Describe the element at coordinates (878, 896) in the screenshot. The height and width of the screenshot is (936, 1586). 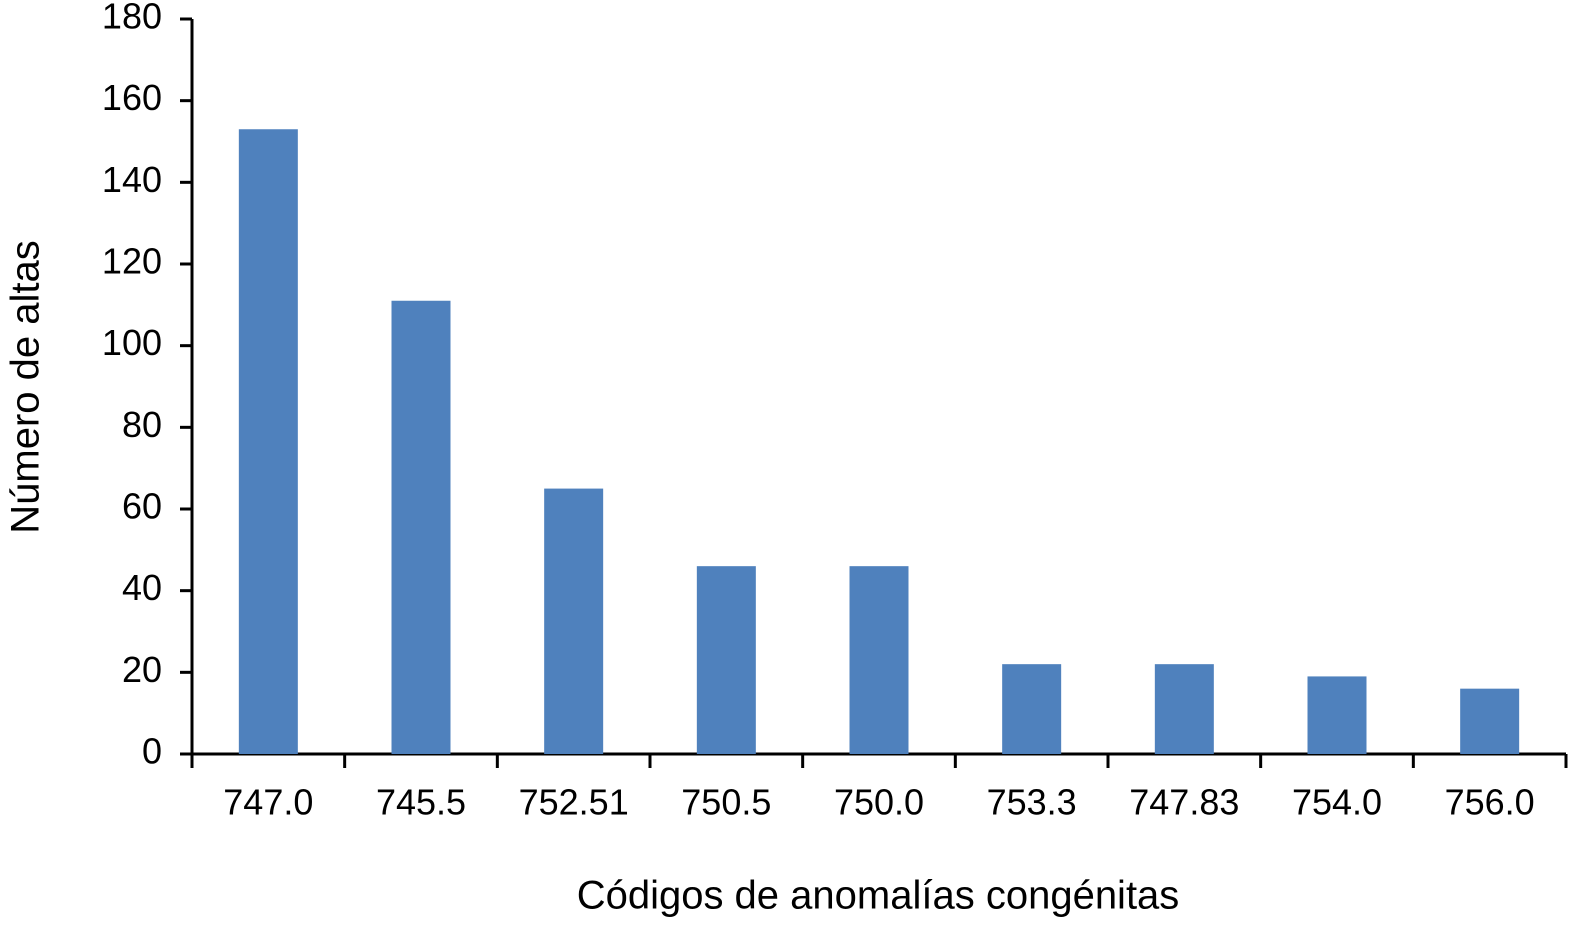
I see `x-axis-title: Códigos de anomalías congénitas` at that location.